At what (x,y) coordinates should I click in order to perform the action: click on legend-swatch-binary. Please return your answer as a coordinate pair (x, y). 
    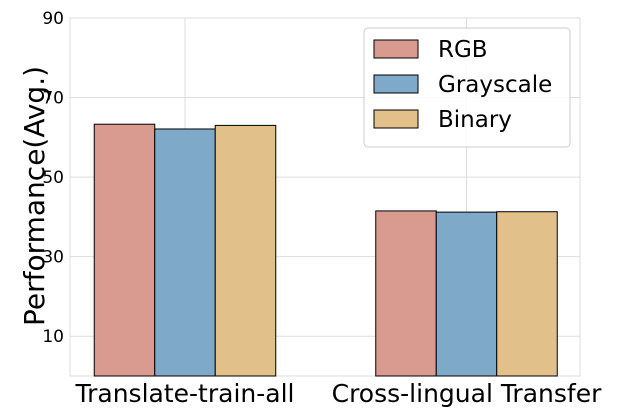
    Looking at the image, I should click on (396, 119).